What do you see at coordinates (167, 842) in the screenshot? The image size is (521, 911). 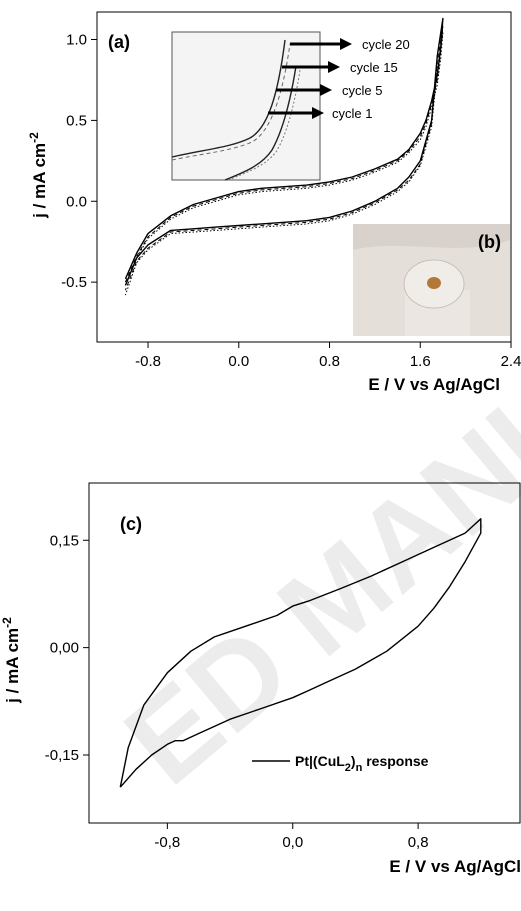 I see `x-tick-label: -0,8` at bounding box center [167, 842].